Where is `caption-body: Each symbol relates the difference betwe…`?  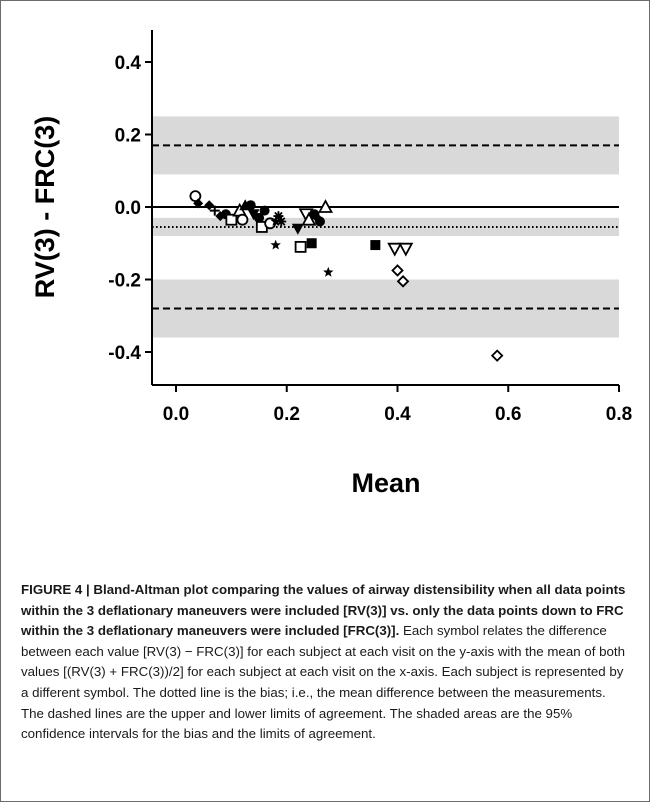 caption-body: Each symbol relates the difference betwe… is located at coordinates (323, 682).